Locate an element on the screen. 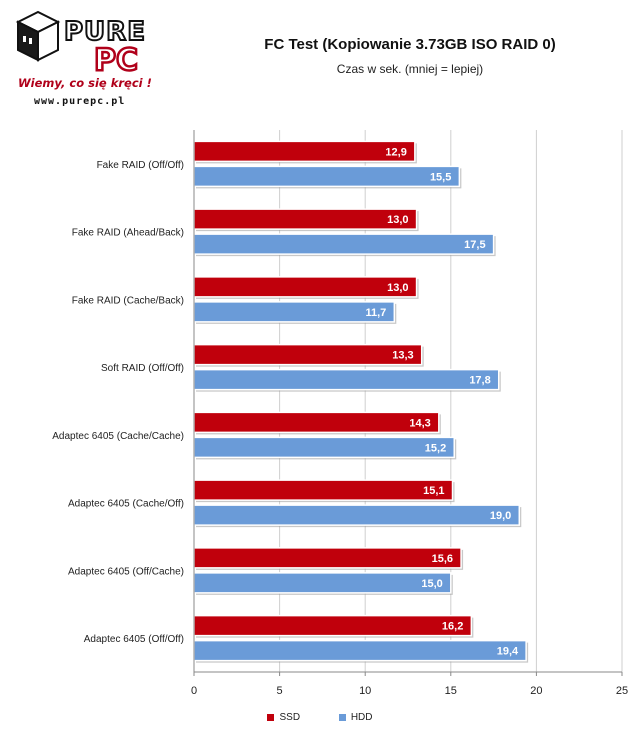 This screenshot has width=640, height=730. x-tick-label-25: 25 is located at coordinates (622, 691).